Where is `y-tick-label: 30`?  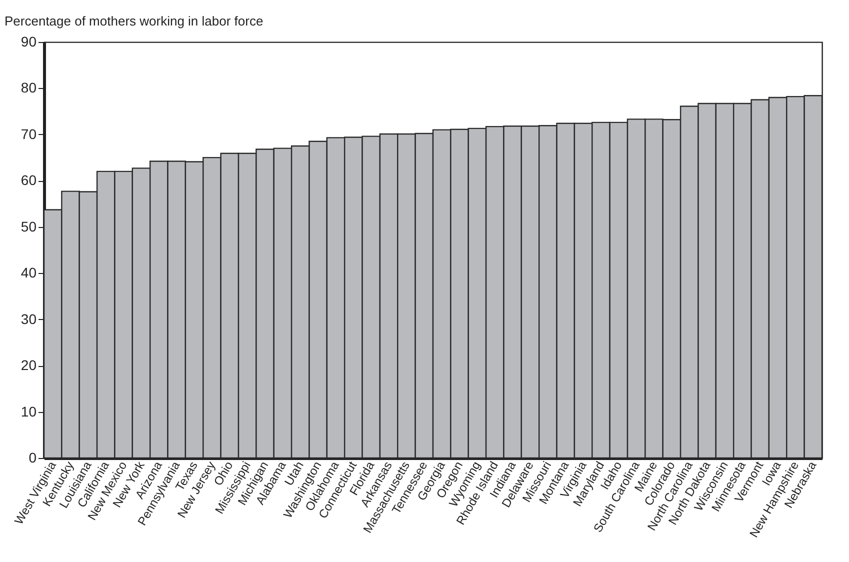 y-tick-label: 30 is located at coordinates (28, 318).